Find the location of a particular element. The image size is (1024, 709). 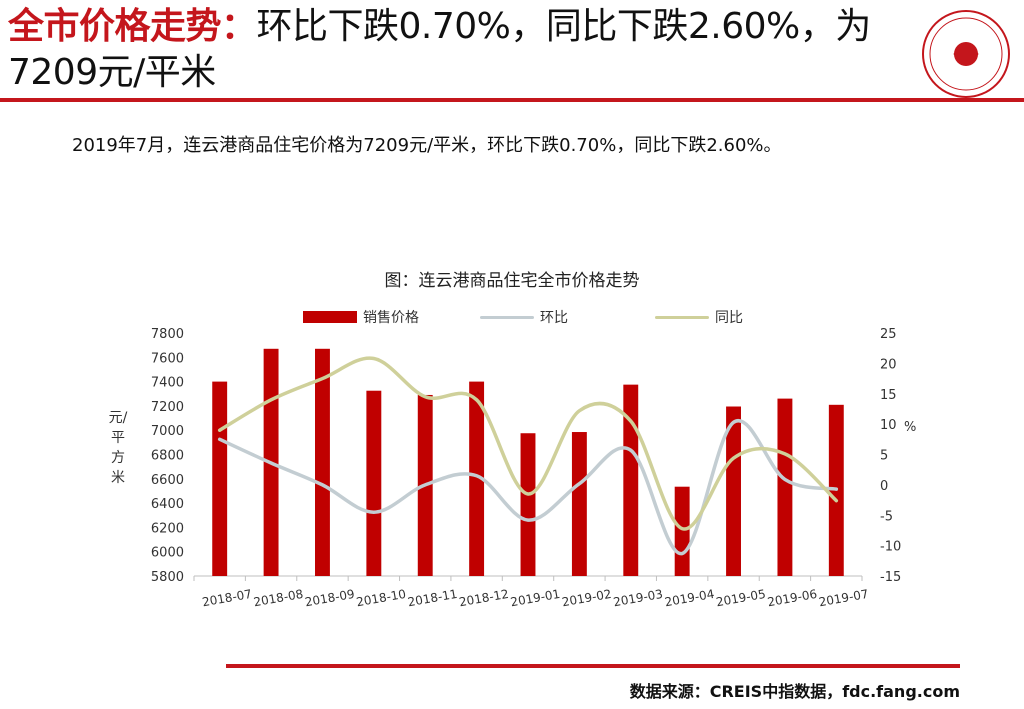

y-right-tick-label: 10 is located at coordinates (888, 425).